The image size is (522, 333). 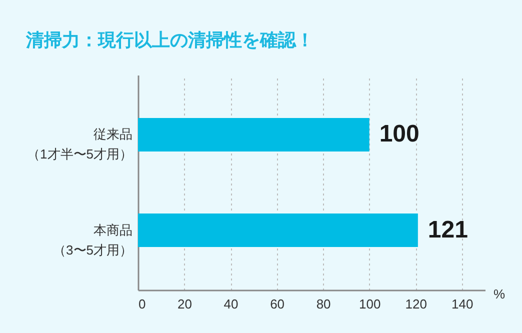 What do you see at coordinates (500, 294) in the screenshot?
I see `x-axis-title: %` at bounding box center [500, 294].